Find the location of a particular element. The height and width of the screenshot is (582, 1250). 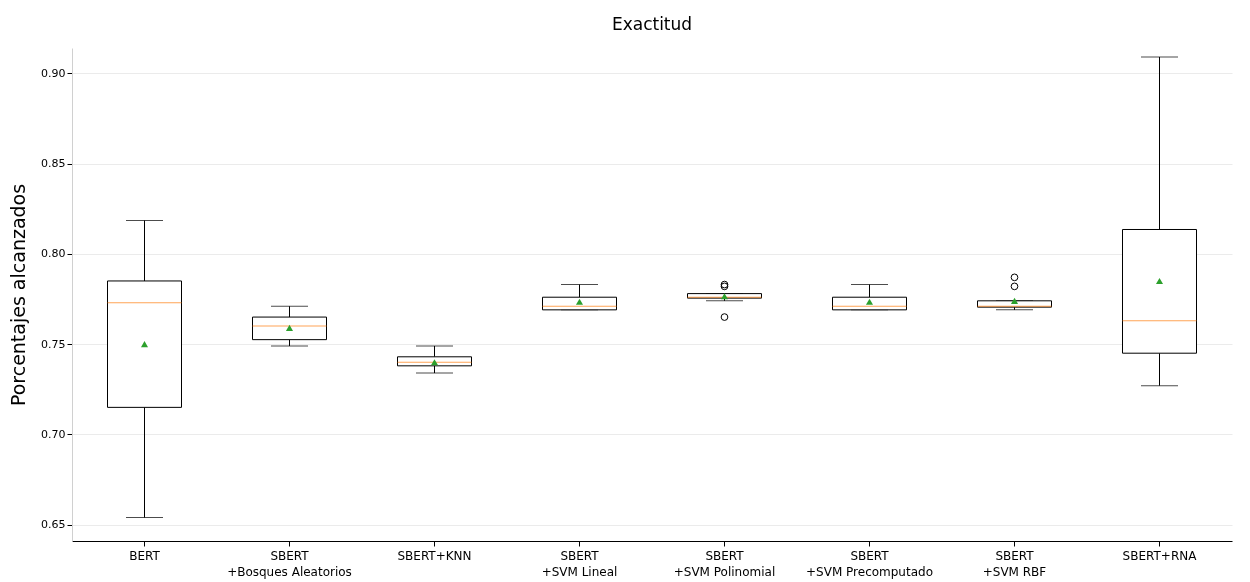

y-tick-label: 0.70 is located at coordinates (53, 434).